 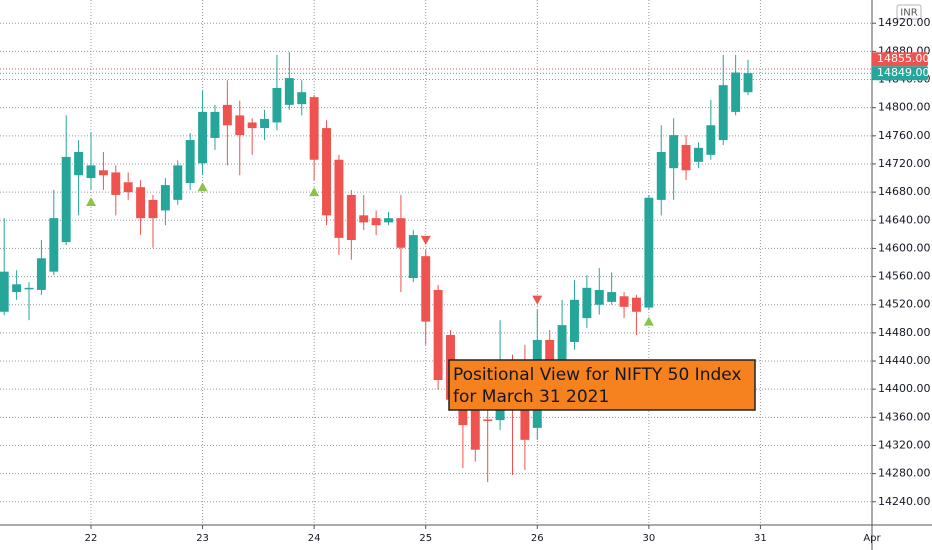 I want to click on time-axis-bg, so click(x=466, y=537).